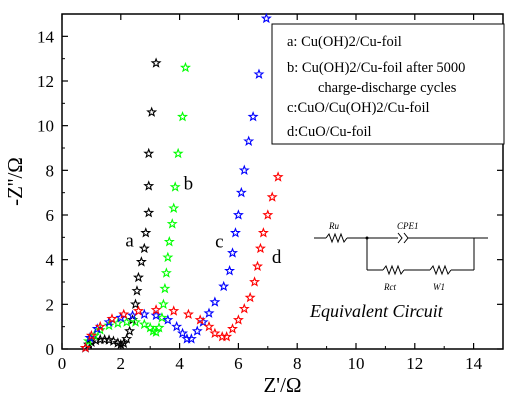  Describe the element at coordinates (387, 88) in the screenshot. I see `legend-entry-b-line2: charge-discharge cycles` at that location.